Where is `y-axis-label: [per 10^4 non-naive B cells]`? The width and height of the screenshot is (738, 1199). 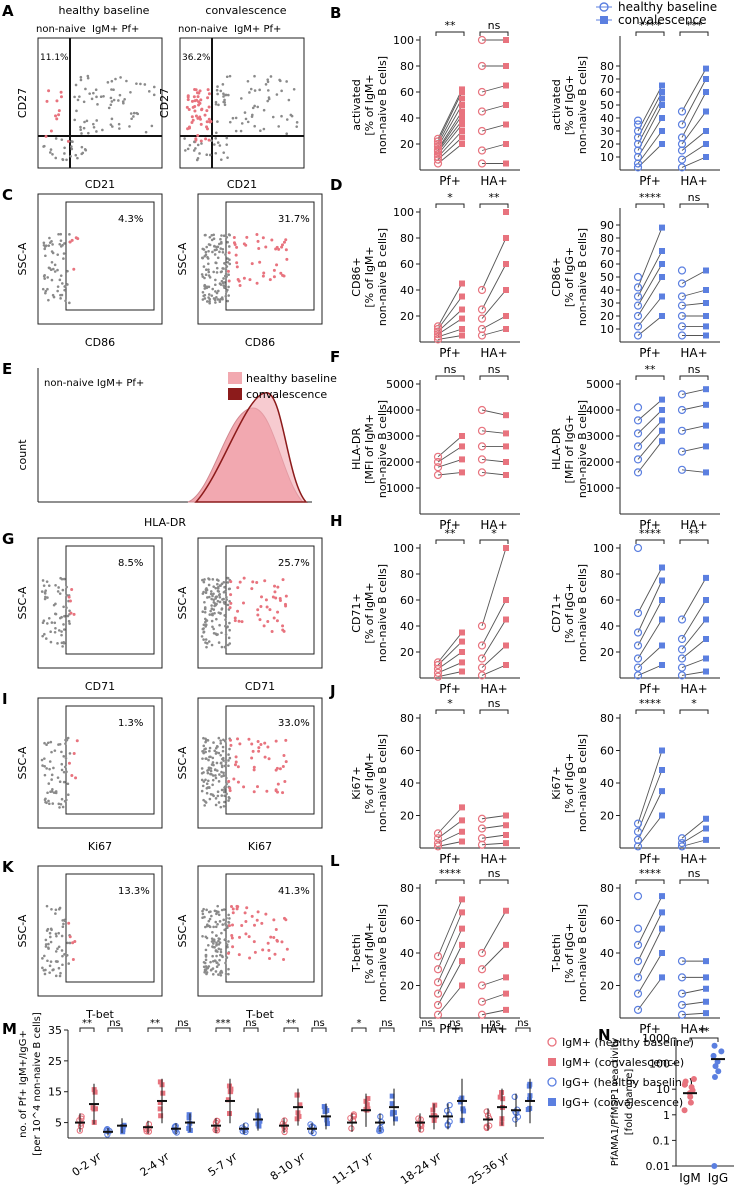 y-axis-label: [per 10^4 non-naive B cells] is located at coordinates (37, 1084).